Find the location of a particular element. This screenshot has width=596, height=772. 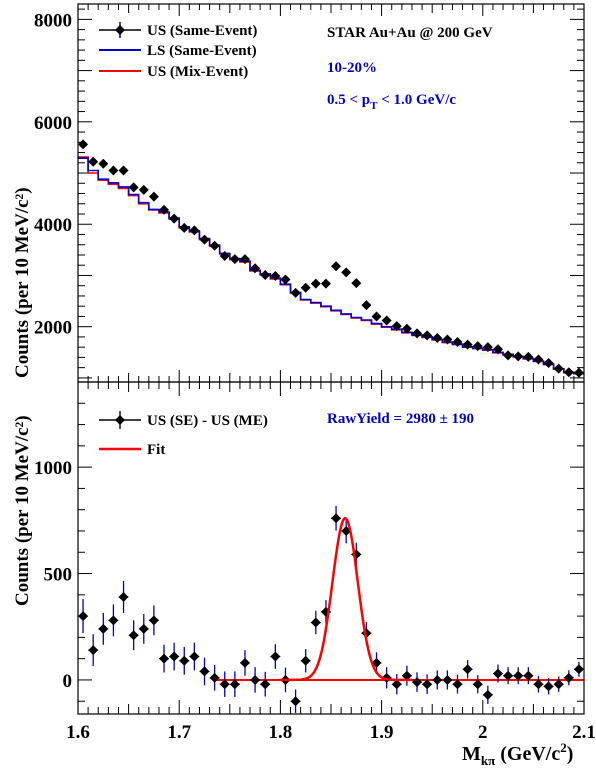

bottom-ytick-label: 500 is located at coordinates (58, 575).